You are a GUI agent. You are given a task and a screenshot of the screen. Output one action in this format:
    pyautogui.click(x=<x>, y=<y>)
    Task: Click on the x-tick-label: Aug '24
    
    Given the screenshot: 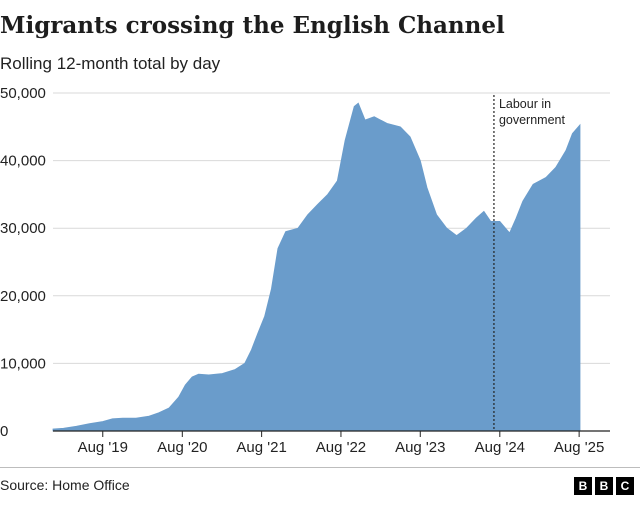 What is the action you would take?
    pyautogui.click(x=500, y=447)
    